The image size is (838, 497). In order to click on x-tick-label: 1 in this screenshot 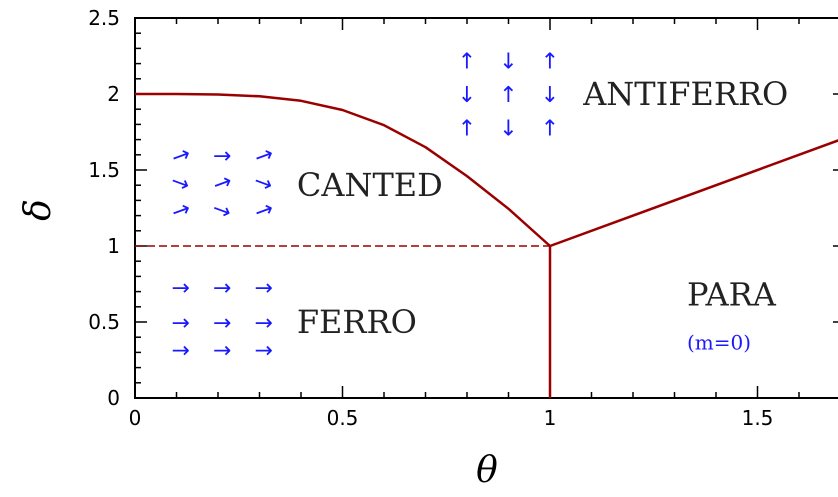, I will do `click(550, 418)`.